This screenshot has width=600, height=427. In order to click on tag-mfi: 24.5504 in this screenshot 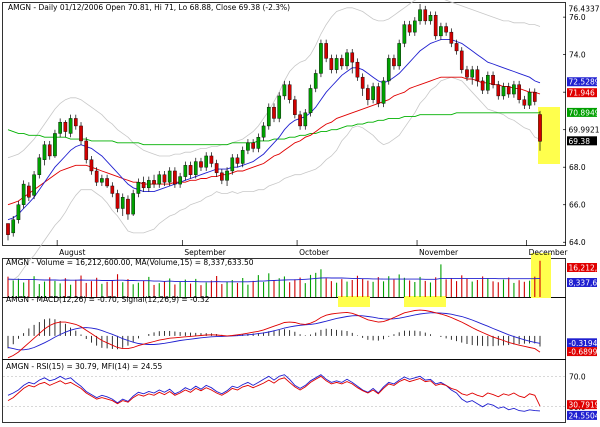, I will do `click(584, 415)`.